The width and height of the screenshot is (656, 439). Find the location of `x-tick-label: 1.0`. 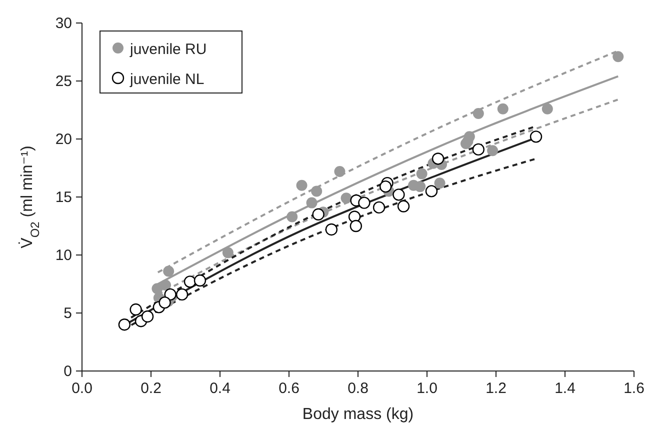

x-tick-label: 1.0 is located at coordinates (427, 388).